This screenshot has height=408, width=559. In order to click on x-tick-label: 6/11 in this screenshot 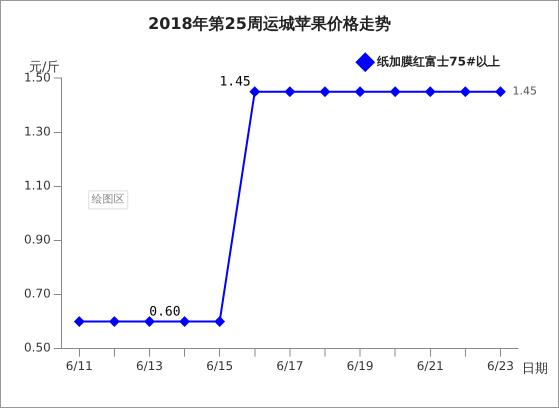, I will do `click(79, 365)`.